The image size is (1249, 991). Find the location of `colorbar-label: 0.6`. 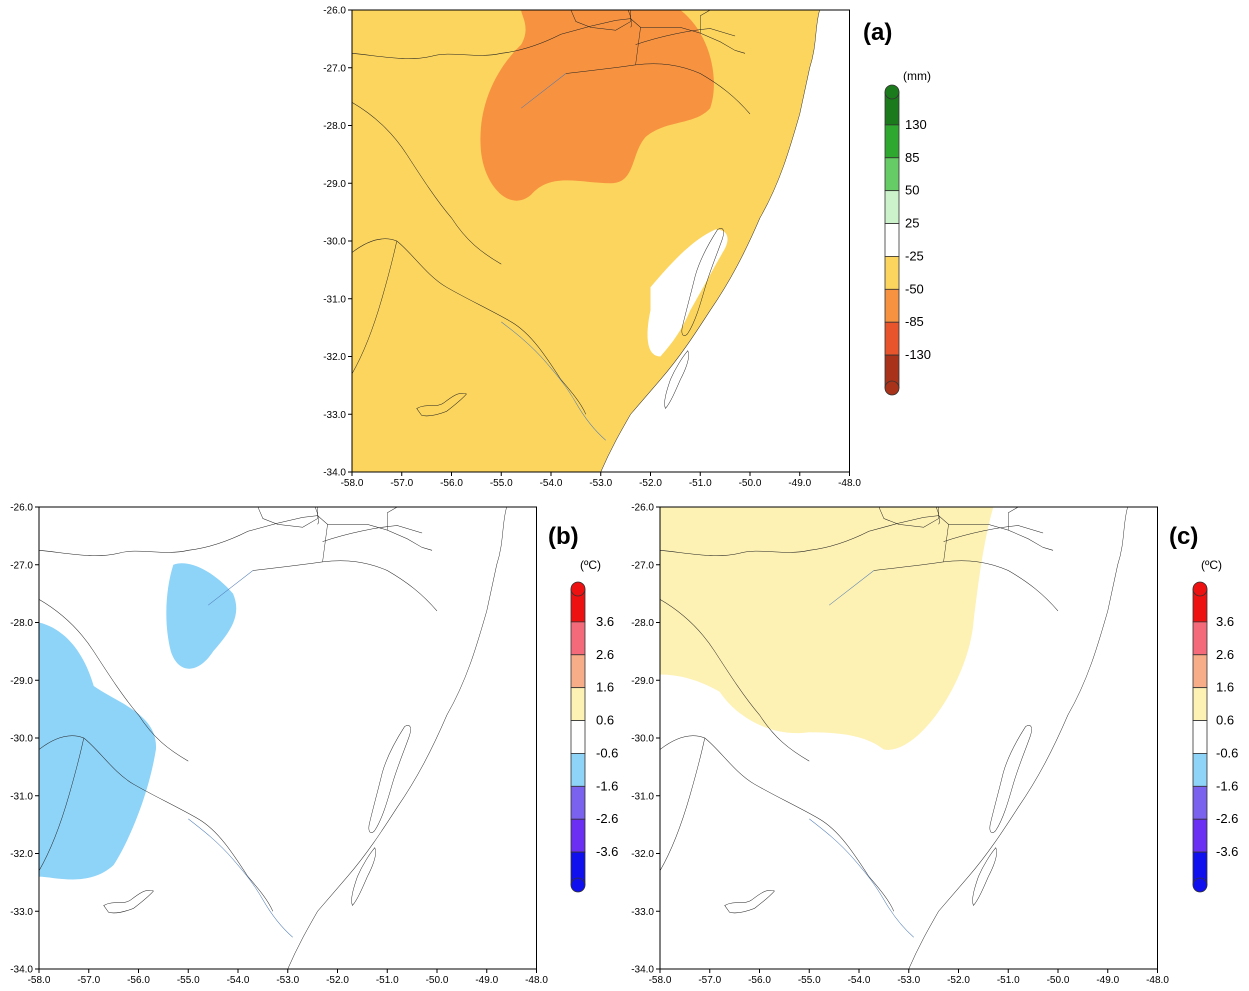

colorbar-label: 0.6 is located at coordinates (605, 720).